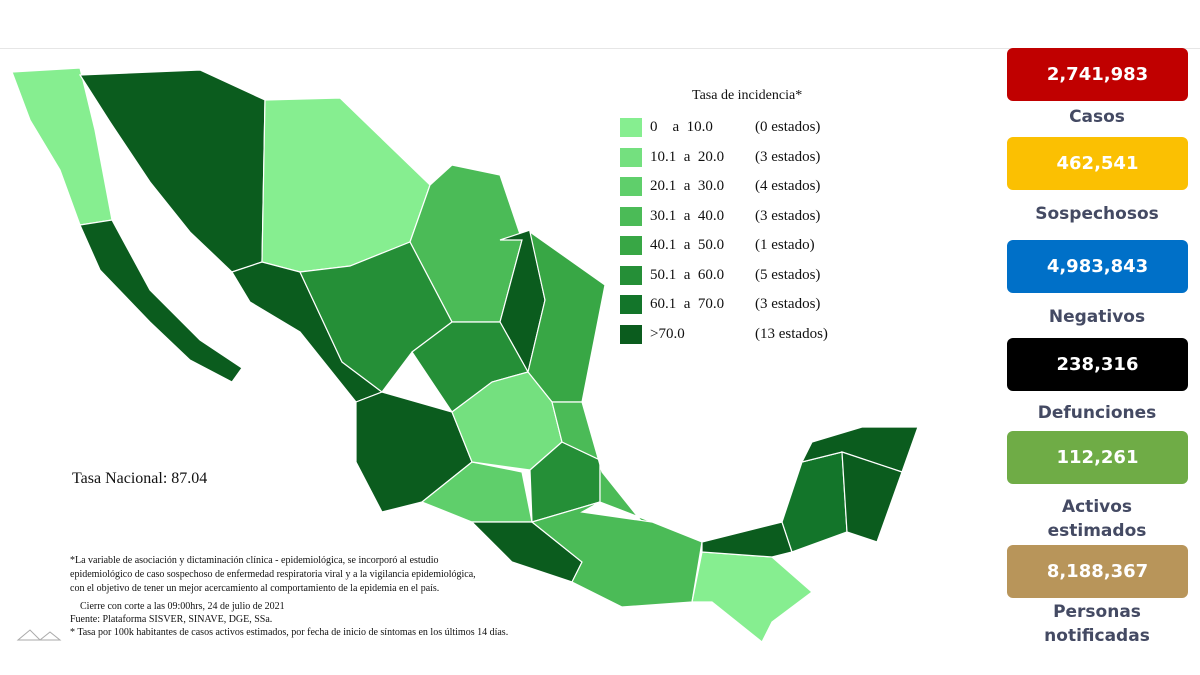 The image size is (1200, 675). I want to click on stat-label: Activos estimados, so click(1097, 519).